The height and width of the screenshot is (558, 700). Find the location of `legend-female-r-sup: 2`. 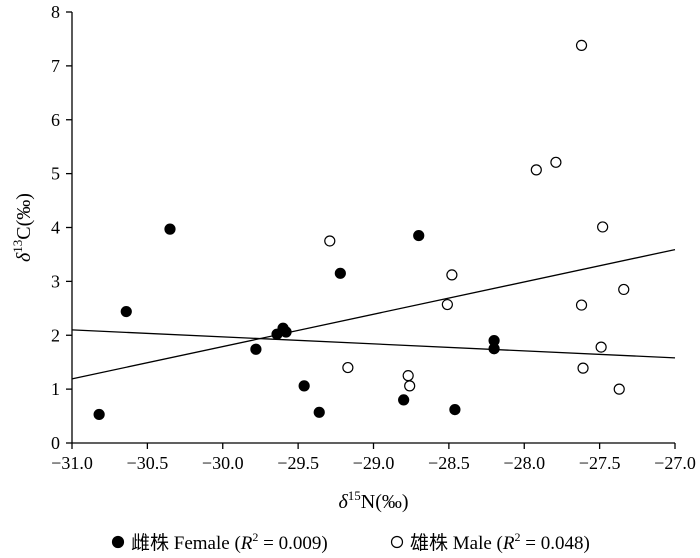

legend-female-r-sup: 2 is located at coordinates (255, 537).